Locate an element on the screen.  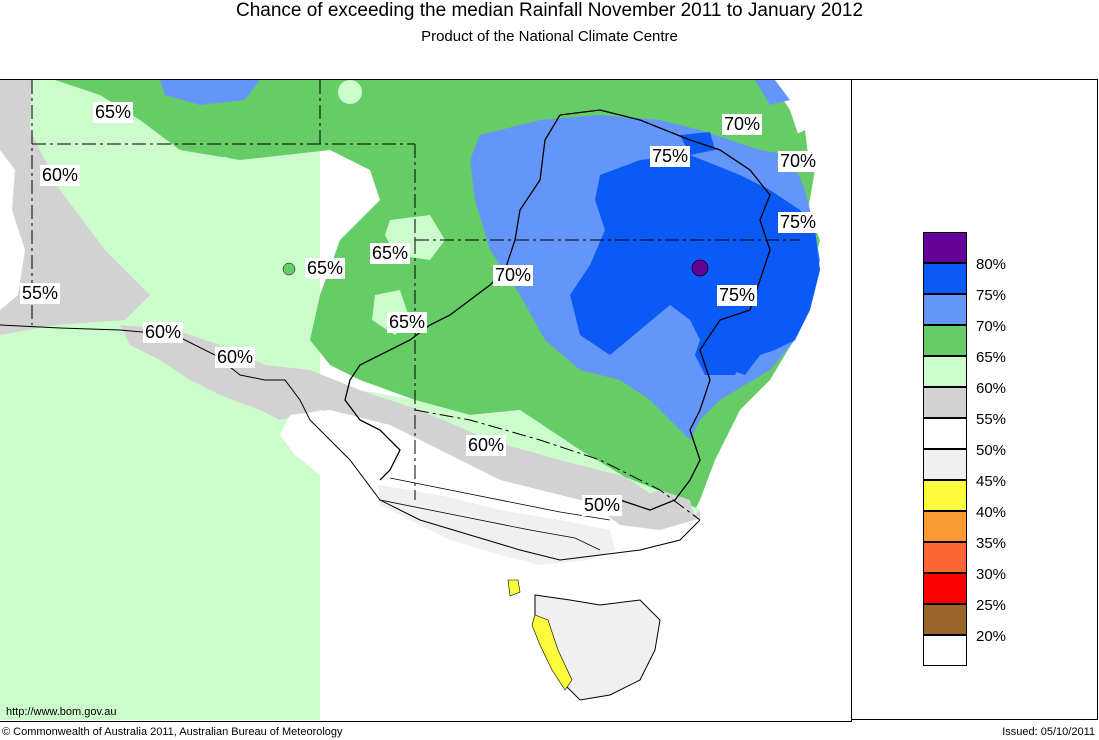
legend-row: 35% is located at coordinates (993, 531).